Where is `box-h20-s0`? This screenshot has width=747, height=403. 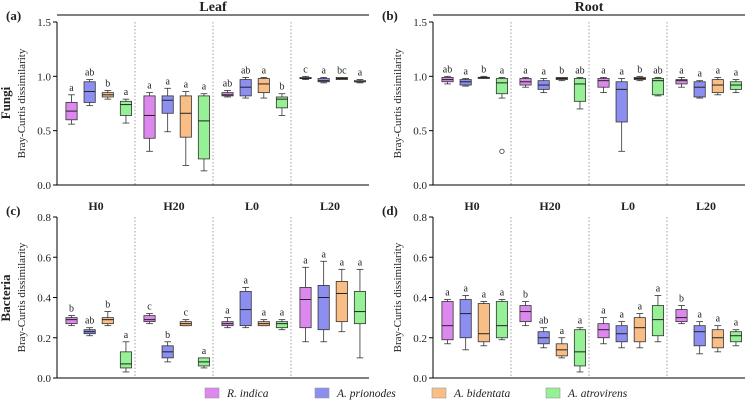 box-h20-s0 is located at coordinates (149, 319).